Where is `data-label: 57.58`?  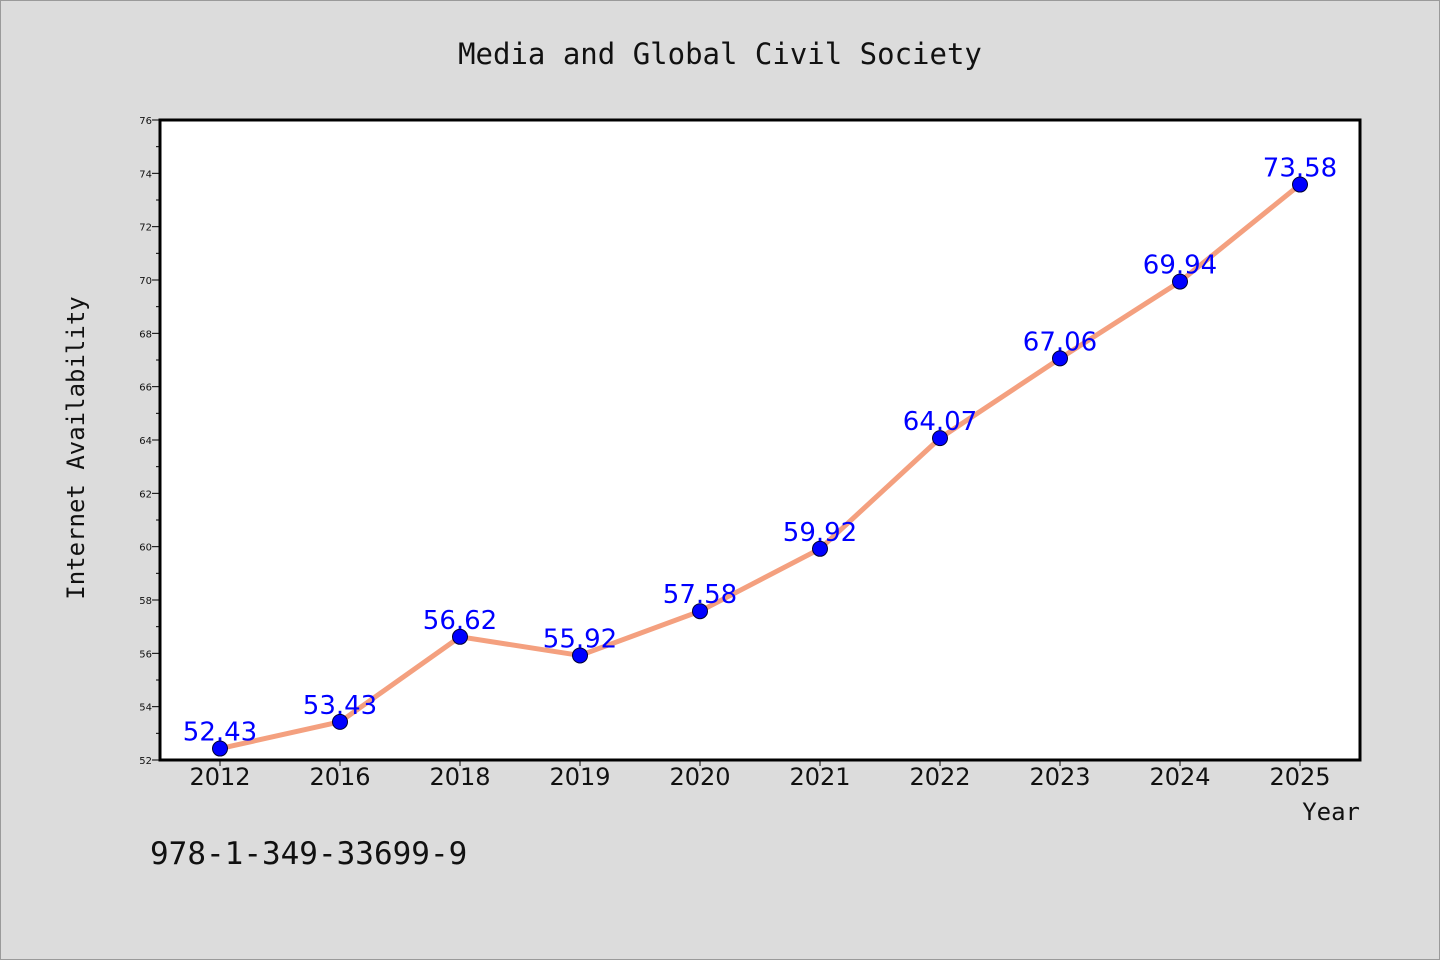
data-label: 57.58 is located at coordinates (700, 595).